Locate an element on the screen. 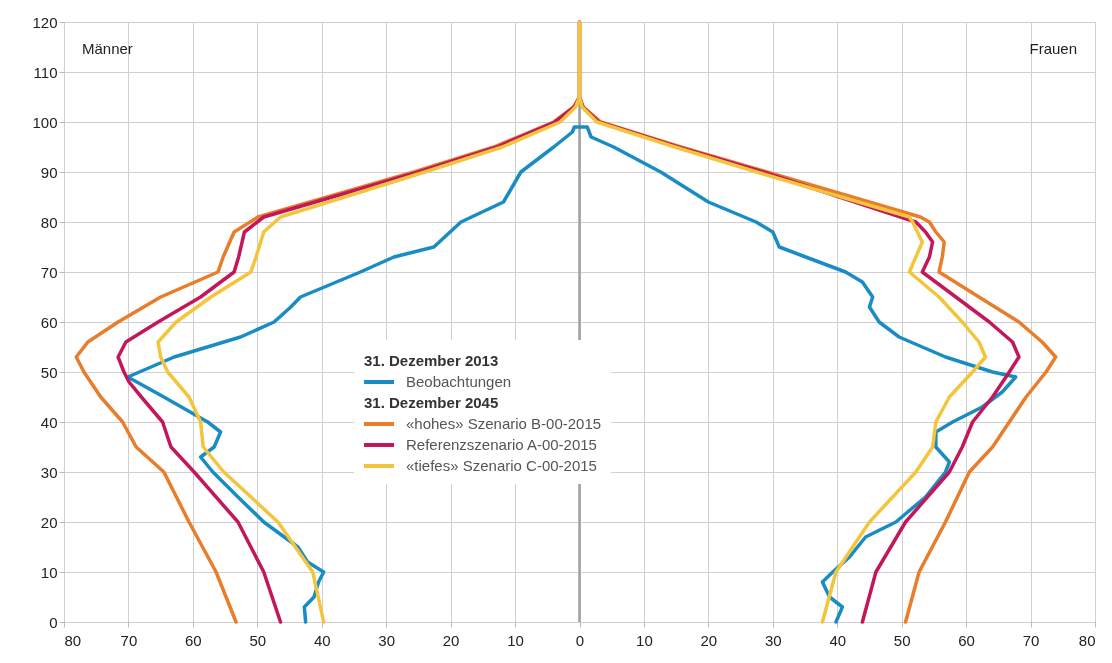 This screenshot has height=663, width=1112. y-tick-label: 30 is located at coordinates (49, 472).